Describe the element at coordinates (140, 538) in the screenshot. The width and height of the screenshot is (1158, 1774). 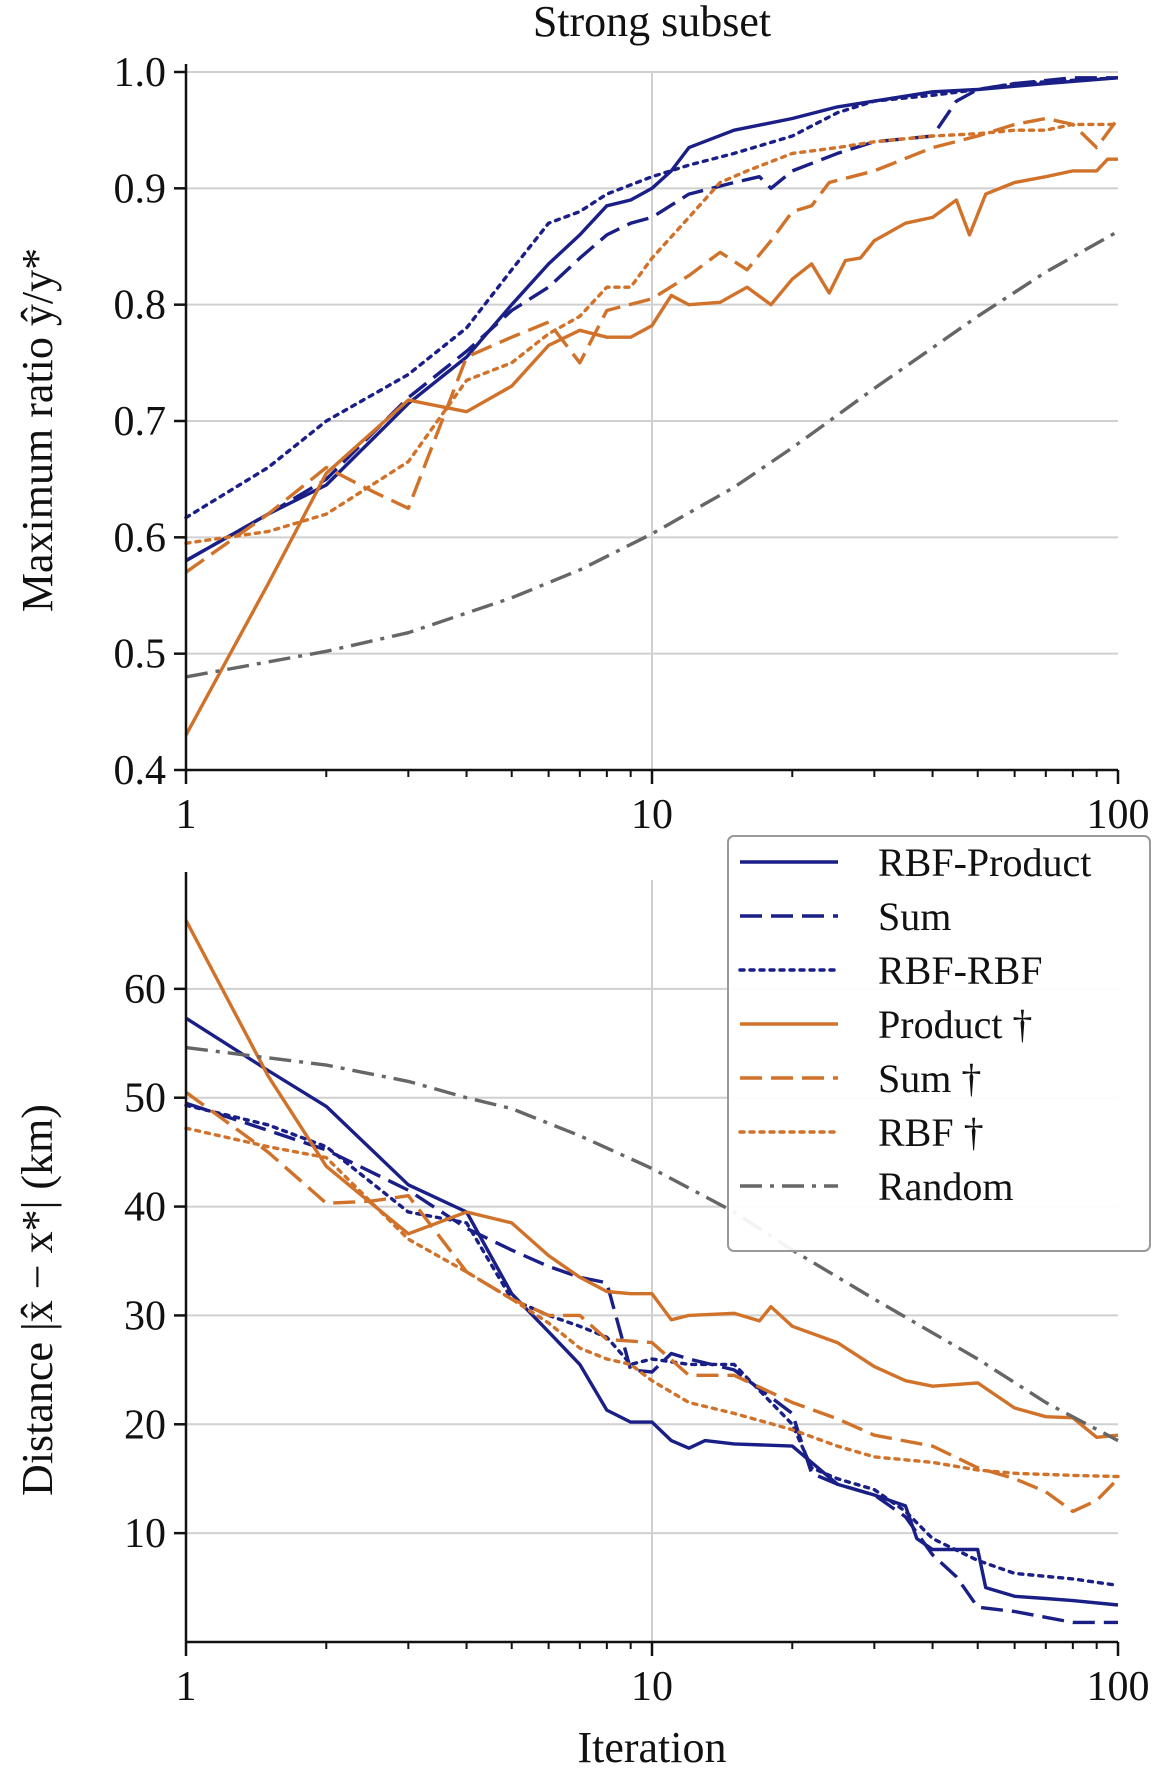
I see `y-tick-label: 0.6` at that location.